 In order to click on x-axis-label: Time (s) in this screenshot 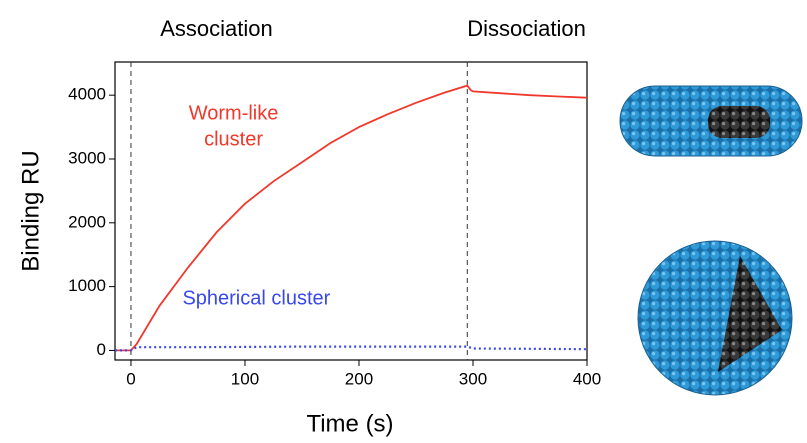, I will do `click(349, 423)`.